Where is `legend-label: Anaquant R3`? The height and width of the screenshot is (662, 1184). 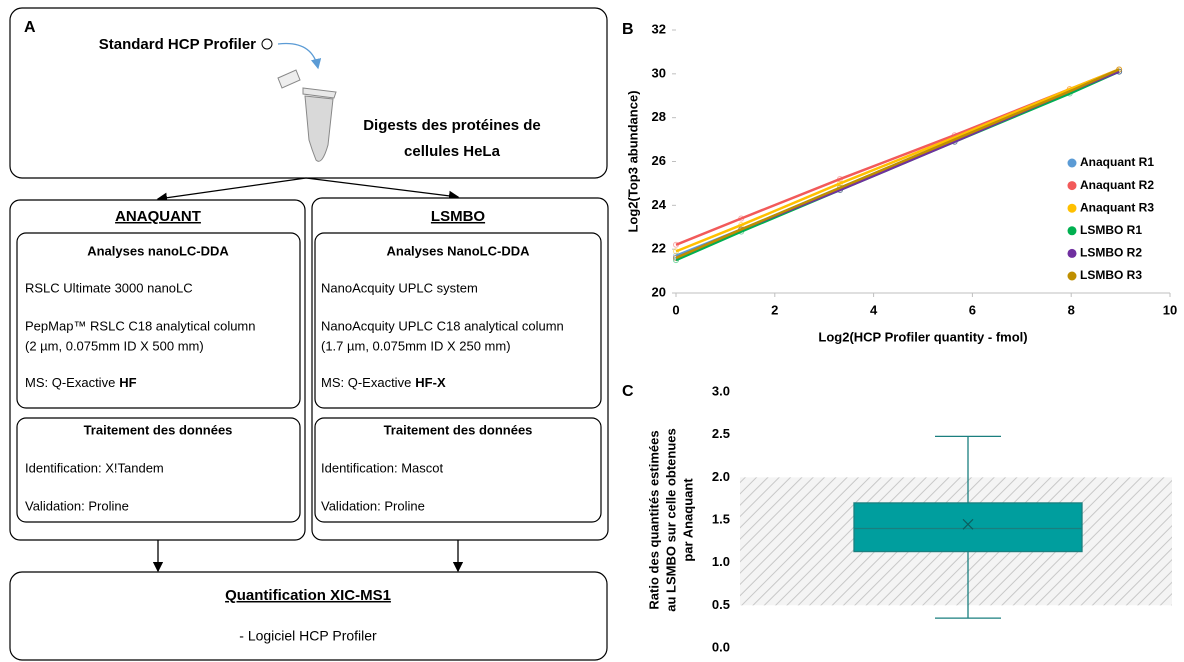 legend-label: Anaquant R3 is located at coordinates (1117, 207).